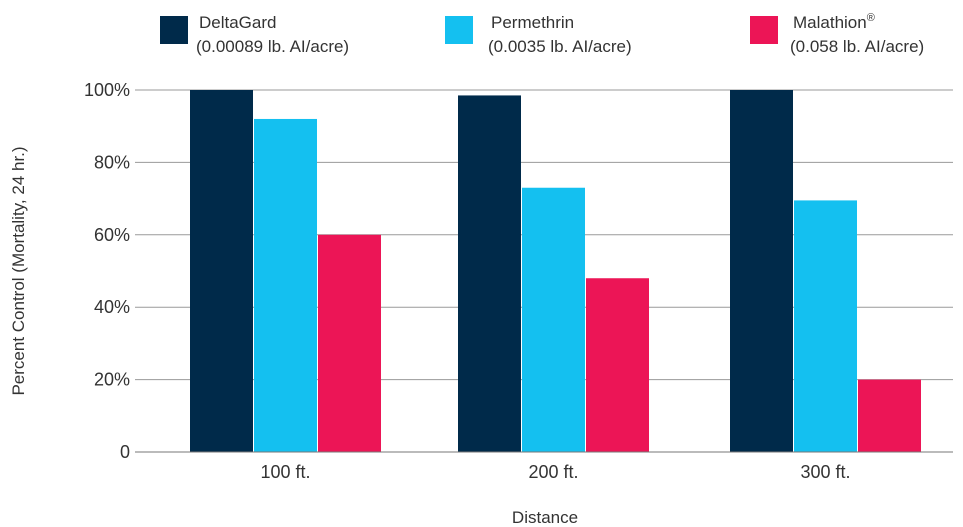  What do you see at coordinates (825, 472) in the screenshot?
I see `x-tick-label: 300 ft.` at bounding box center [825, 472].